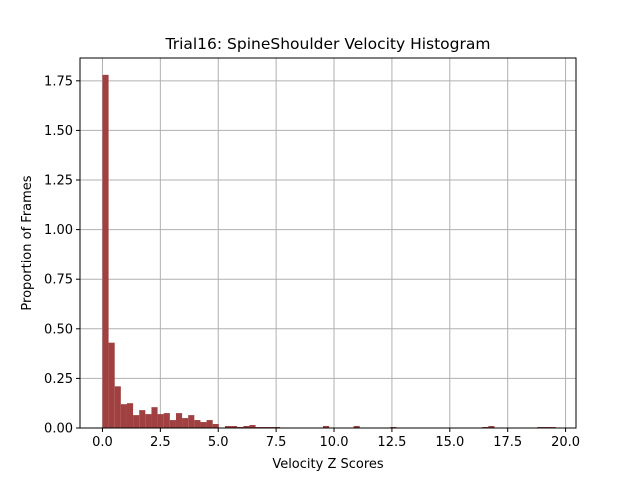 Image resolution: width=640 pixels, height=480 pixels. Describe the element at coordinates (58, 131) in the screenshot. I see `y-tick-label: 1.50` at that location.